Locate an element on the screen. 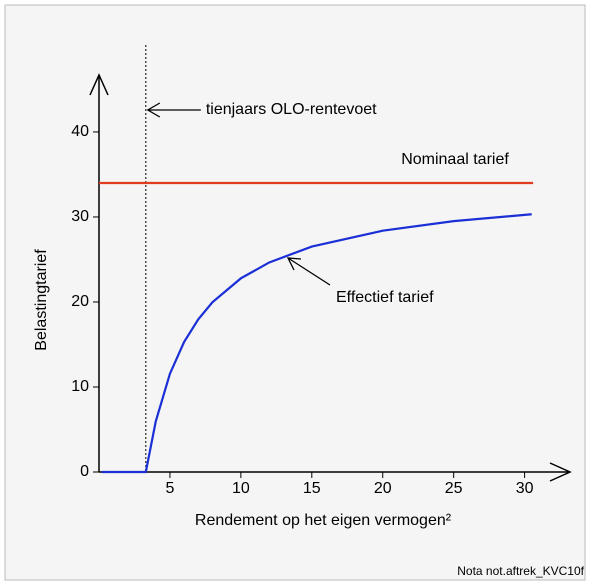 This screenshot has width=590, height=586. y-tick-label: 10 is located at coordinates (80, 386).